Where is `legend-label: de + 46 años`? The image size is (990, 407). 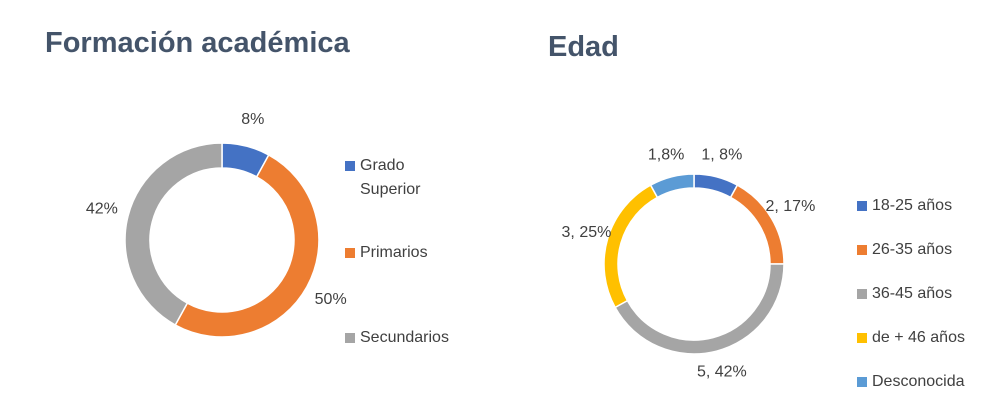 legend-label: de + 46 años is located at coordinates (918, 337).